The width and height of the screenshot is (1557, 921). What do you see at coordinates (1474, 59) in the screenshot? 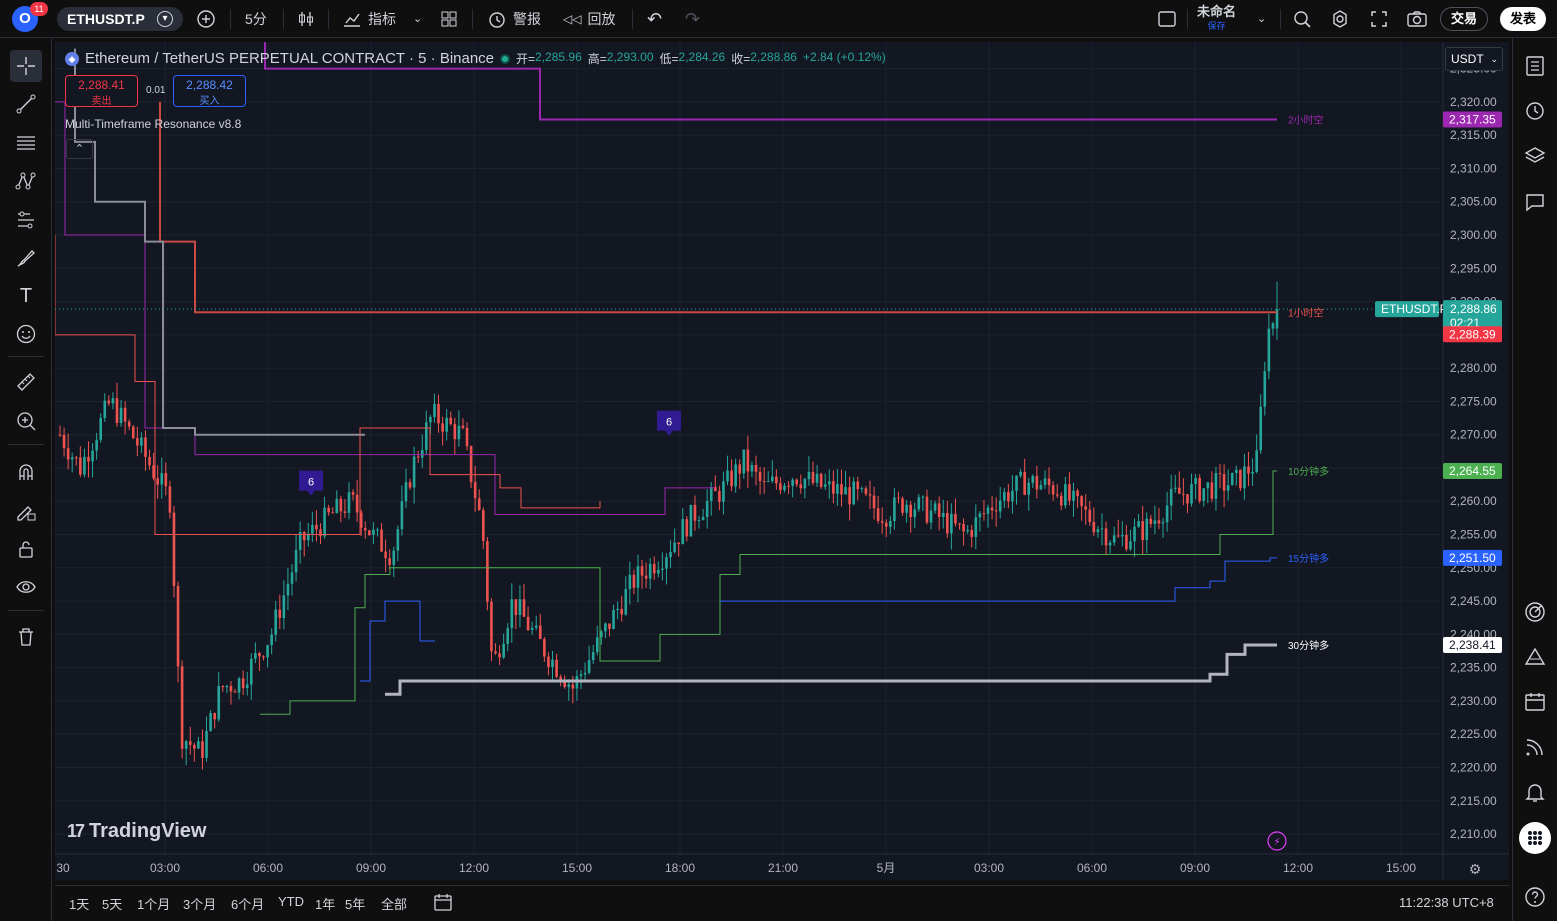
I see `currency-select: USDT ⌄` at bounding box center [1474, 59].